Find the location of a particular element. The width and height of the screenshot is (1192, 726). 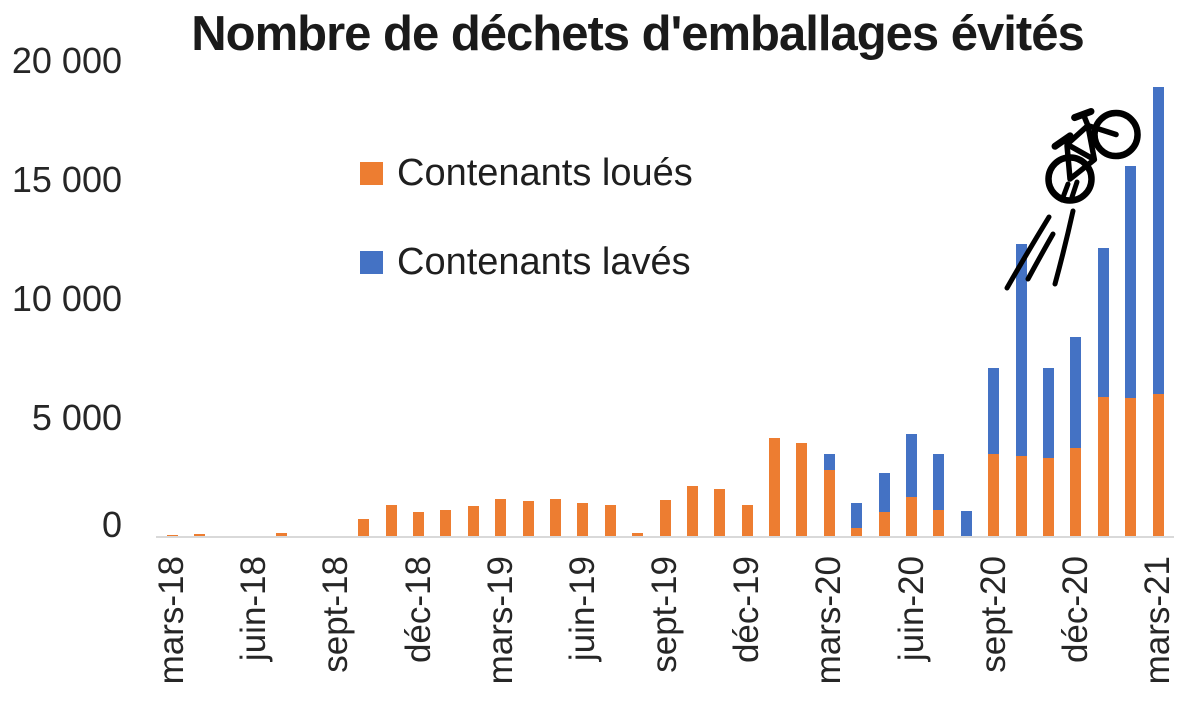

bar-août-20 is located at coordinates (966, 523).